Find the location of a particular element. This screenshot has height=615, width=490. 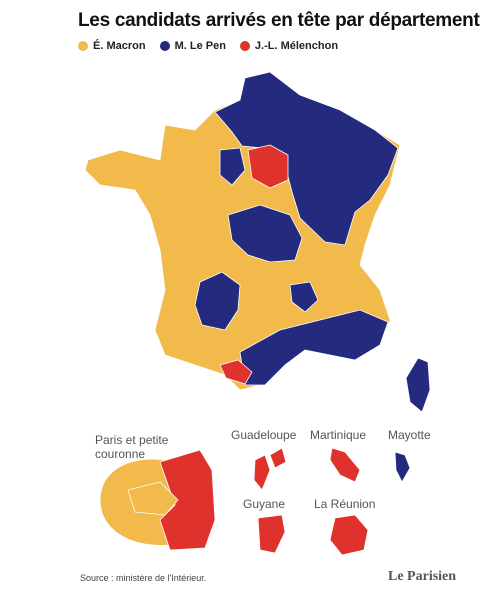

legend-label: É. Macron is located at coordinates (119, 46).